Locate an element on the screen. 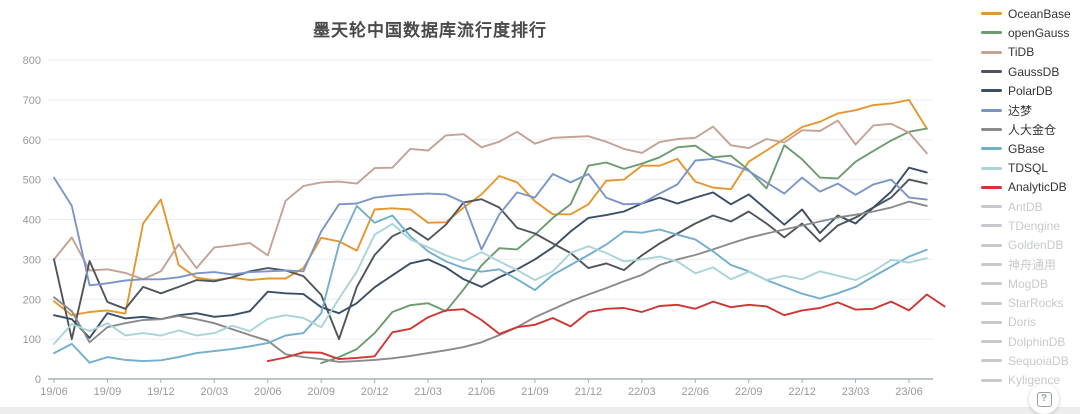 Image resolution: width=1080 pixels, height=414 pixels. legend-item-GBase: GBase is located at coordinates (1030, 148).